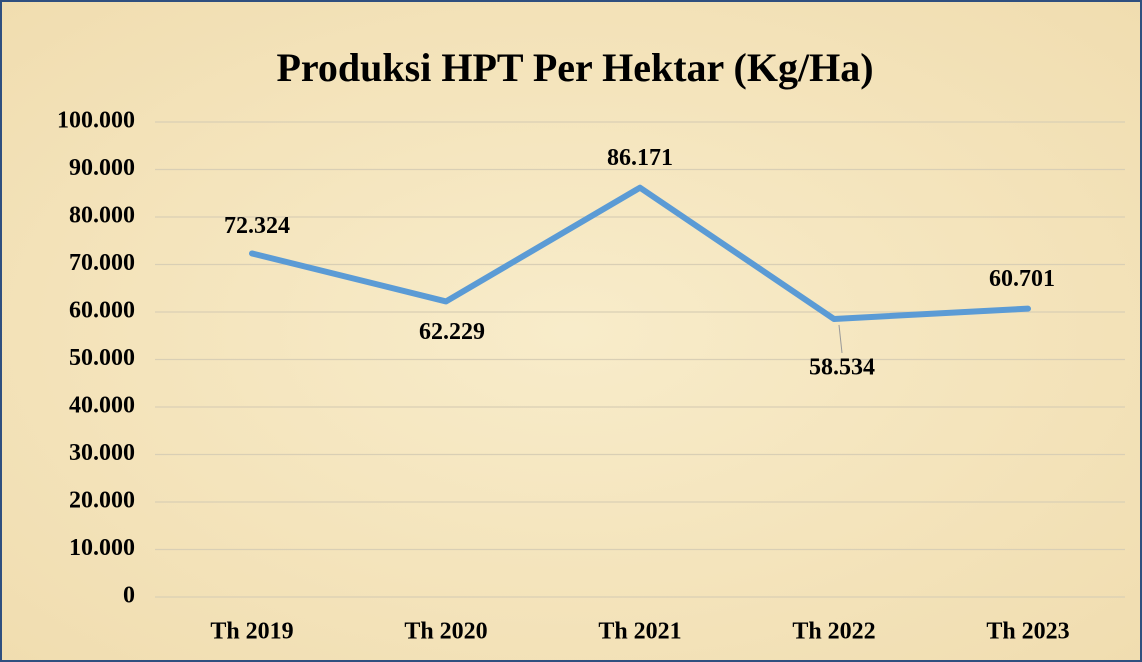 This screenshot has width=1142, height=662. What do you see at coordinates (452, 332) in the screenshot?
I see `data-label: 62.229` at bounding box center [452, 332].